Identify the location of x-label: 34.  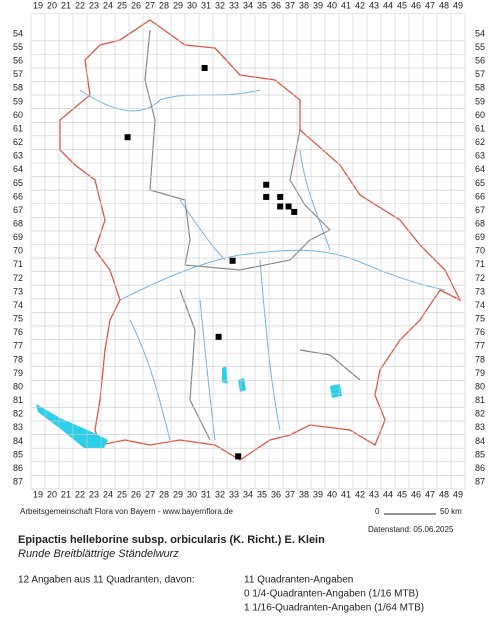
(248, 494).